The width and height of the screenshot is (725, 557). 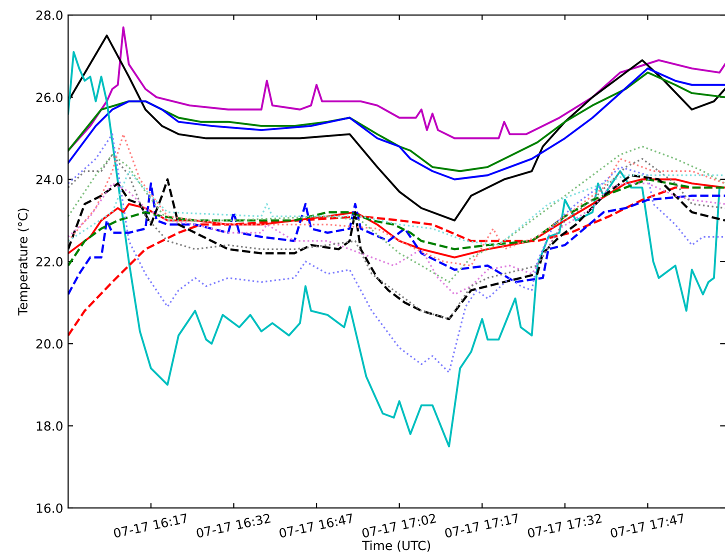 I want to click on y-tick-label: 26.0, so click(x=49, y=97).